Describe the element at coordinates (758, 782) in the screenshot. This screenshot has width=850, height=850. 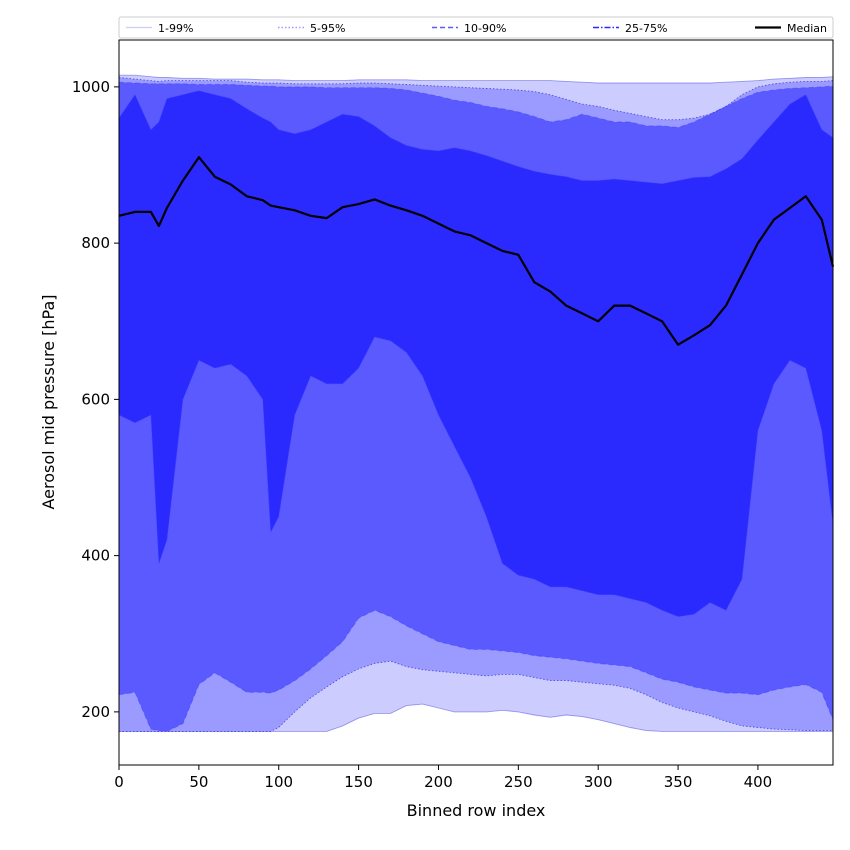
I see `x-tick-label: 400` at that location.